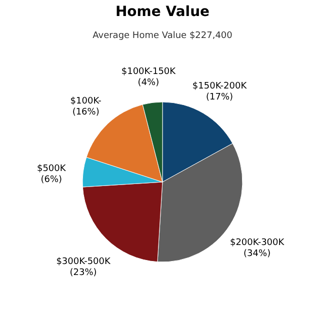 This screenshot has height=325, width=325. What do you see at coordinates (84, 262) in the screenshot?
I see `slice-label: $300K-500K` at bounding box center [84, 262].